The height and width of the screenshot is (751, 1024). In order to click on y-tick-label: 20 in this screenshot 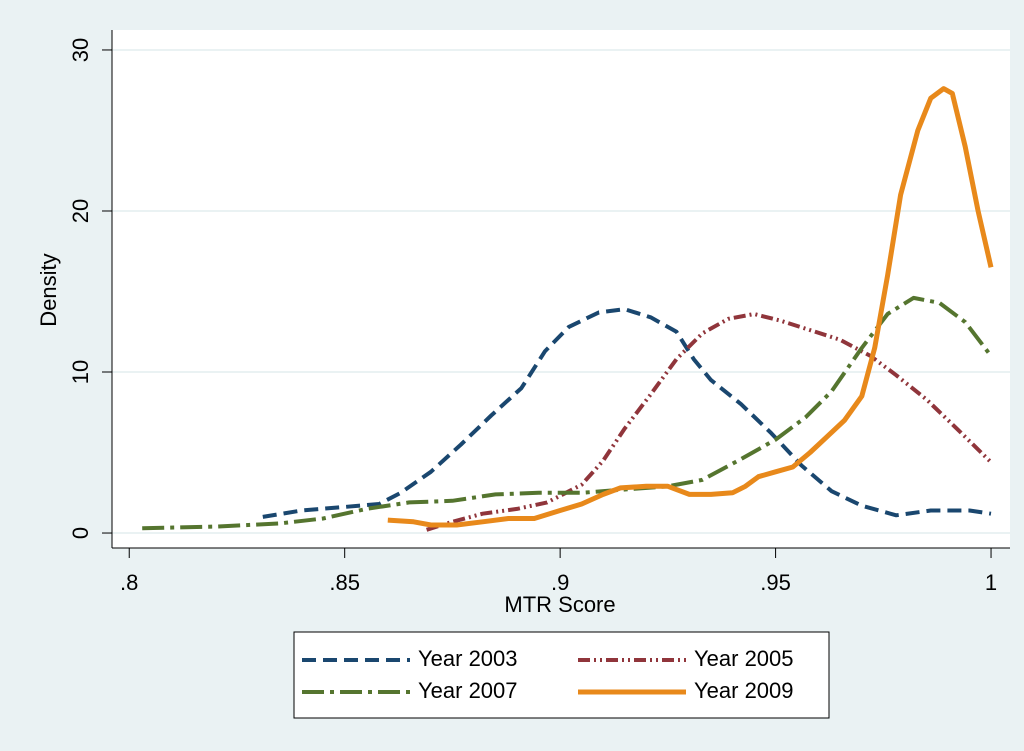, I will do `click(80, 211)`.